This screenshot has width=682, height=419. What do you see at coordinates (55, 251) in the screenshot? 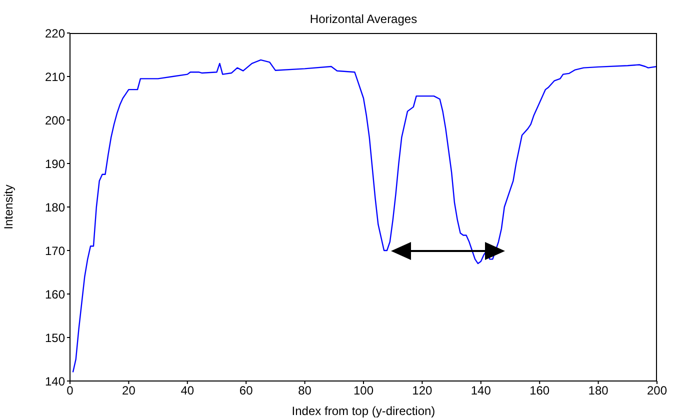
I see `y-tick-label: 170` at bounding box center [55, 251].